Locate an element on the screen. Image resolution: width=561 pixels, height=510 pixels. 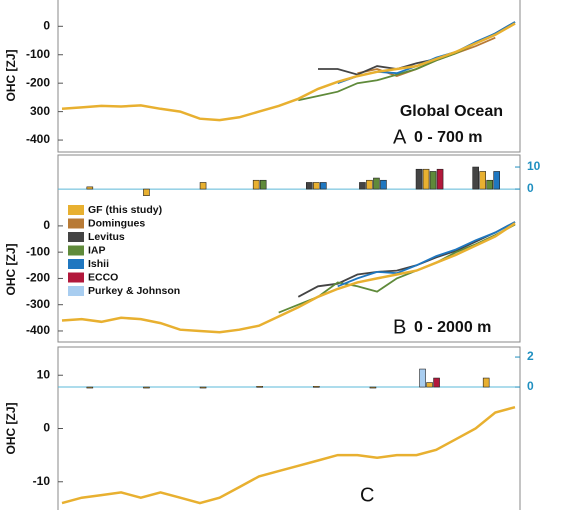
annotation: Global Ocean is located at coordinates (451, 111).